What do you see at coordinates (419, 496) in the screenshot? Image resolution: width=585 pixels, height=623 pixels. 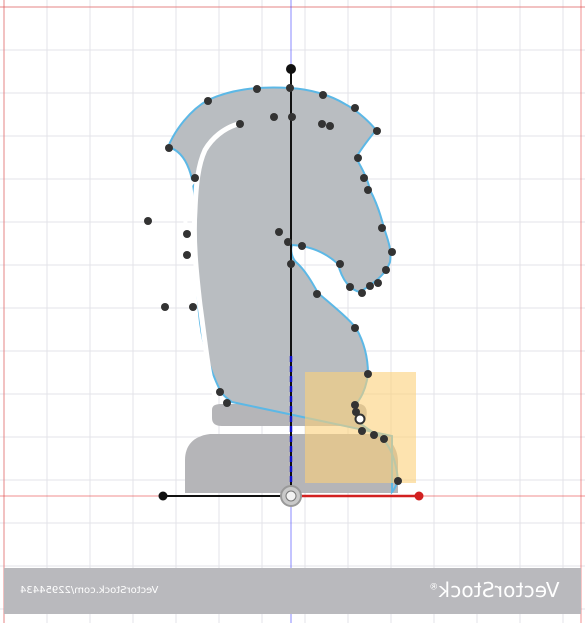 I see `x-axis-handle` at bounding box center [419, 496].